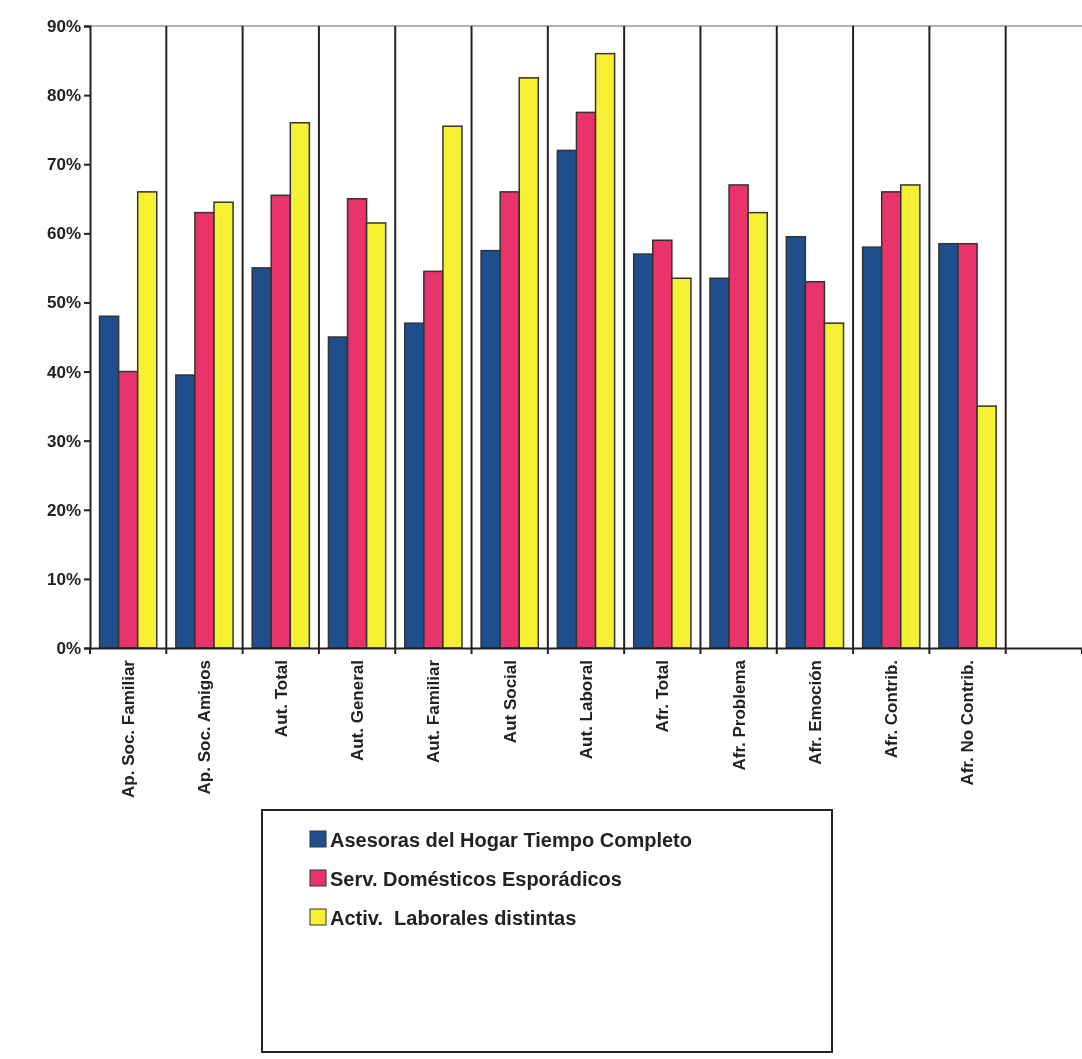 Image resolution: width=1082 pixels, height=1059 pixels. I want to click on x-tick-label: Ap. Soc. Amigos, so click(205, 727).